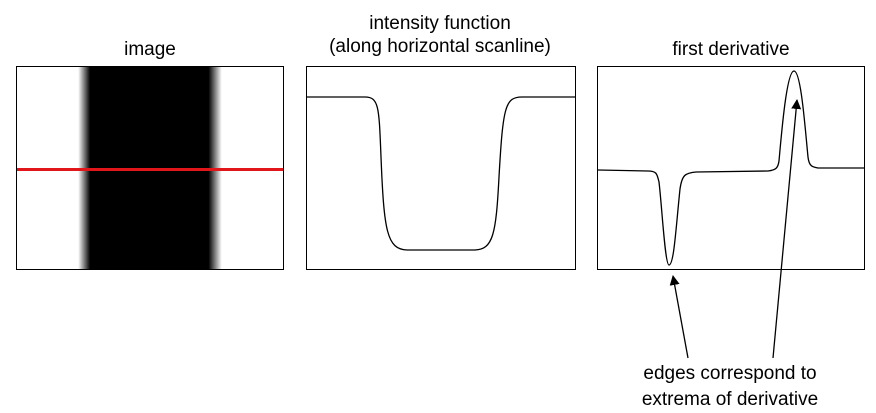 This screenshot has width=876, height=413. What do you see at coordinates (731, 49) in the screenshot?
I see `derivative-title: first derivative` at bounding box center [731, 49].